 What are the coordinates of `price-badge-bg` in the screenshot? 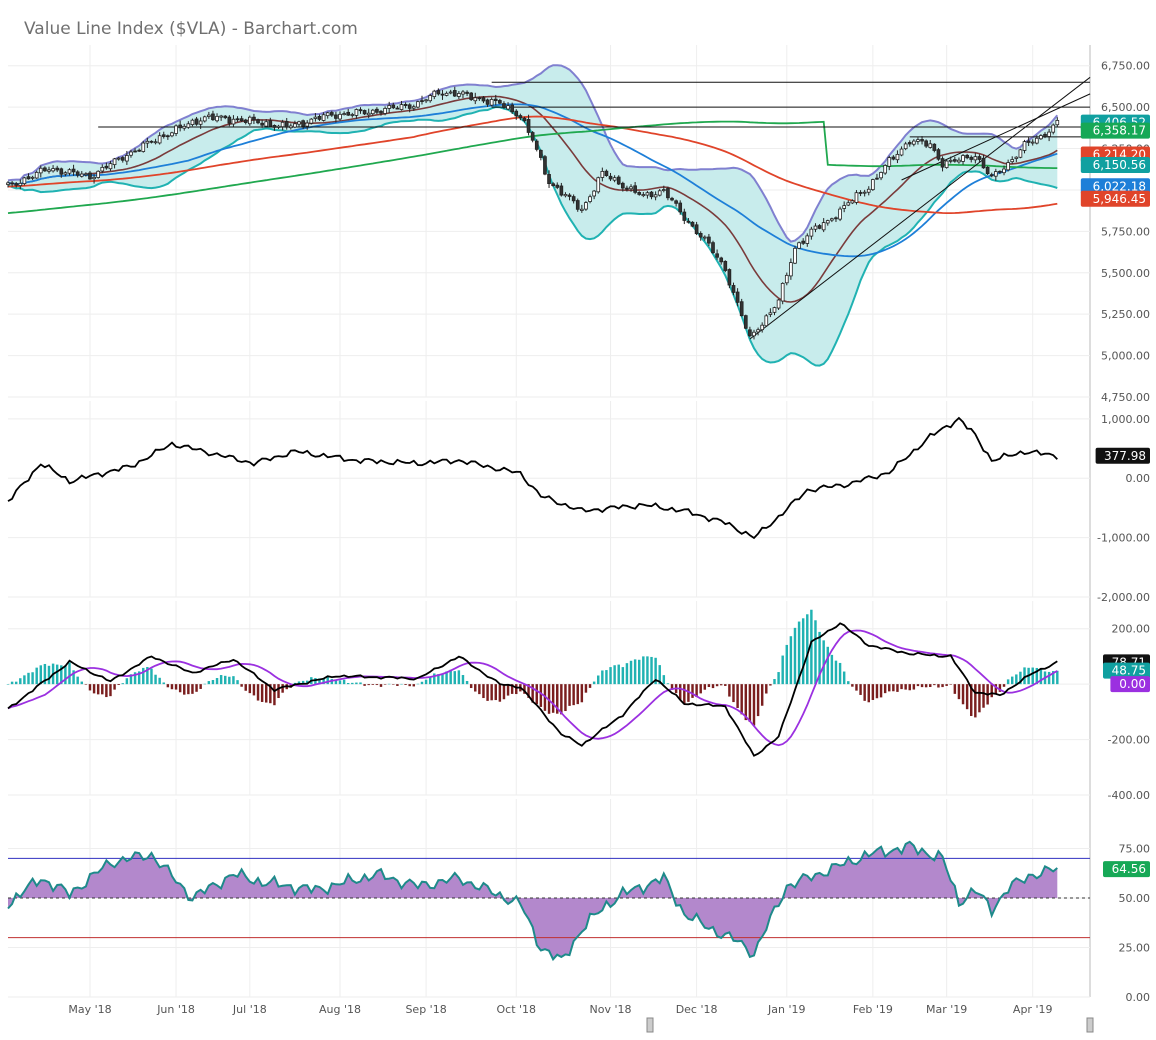 It's located at (1115, 198).